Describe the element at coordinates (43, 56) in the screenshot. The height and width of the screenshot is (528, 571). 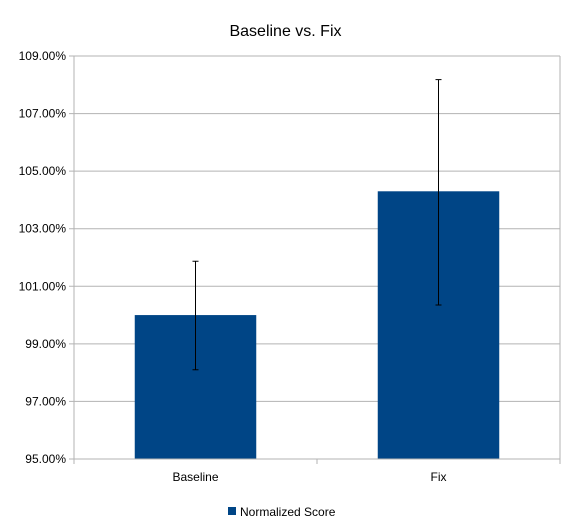
I see `y-tick-label: 109.00%` at that location.